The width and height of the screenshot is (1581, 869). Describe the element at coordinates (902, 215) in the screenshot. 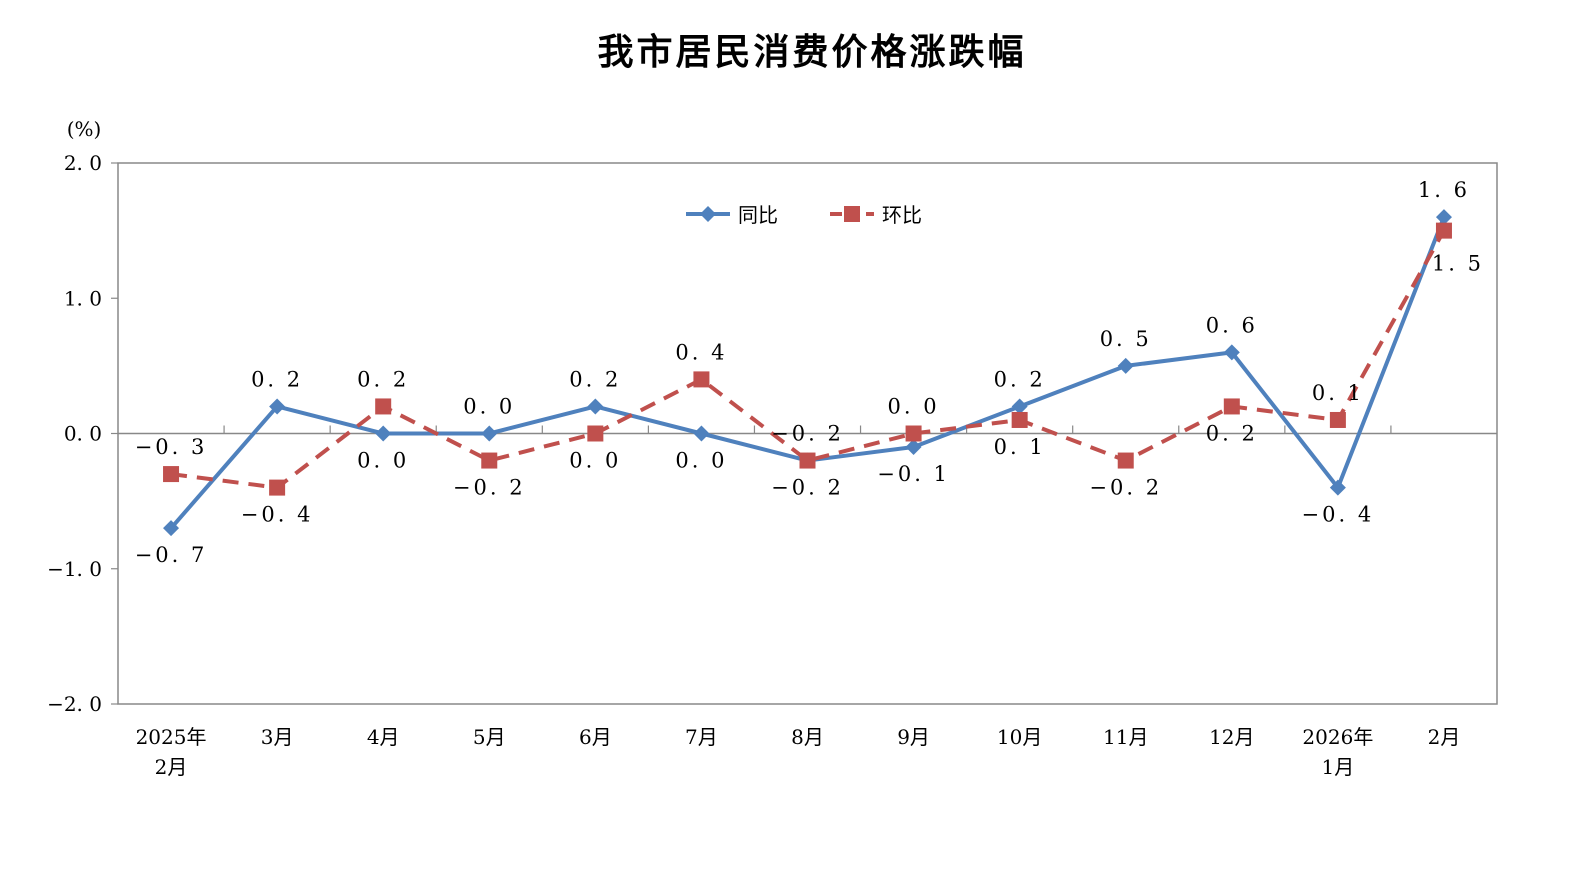

I see `legend-label: 环比` at that location.